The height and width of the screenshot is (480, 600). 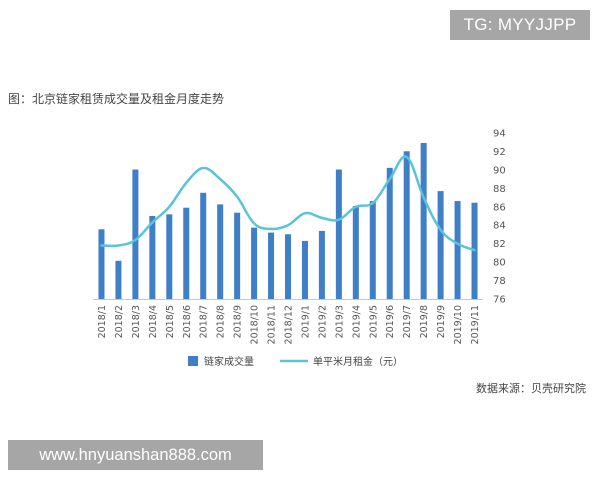 I want to click on y-tick-label-80: 80, so click(x=499, y=263).